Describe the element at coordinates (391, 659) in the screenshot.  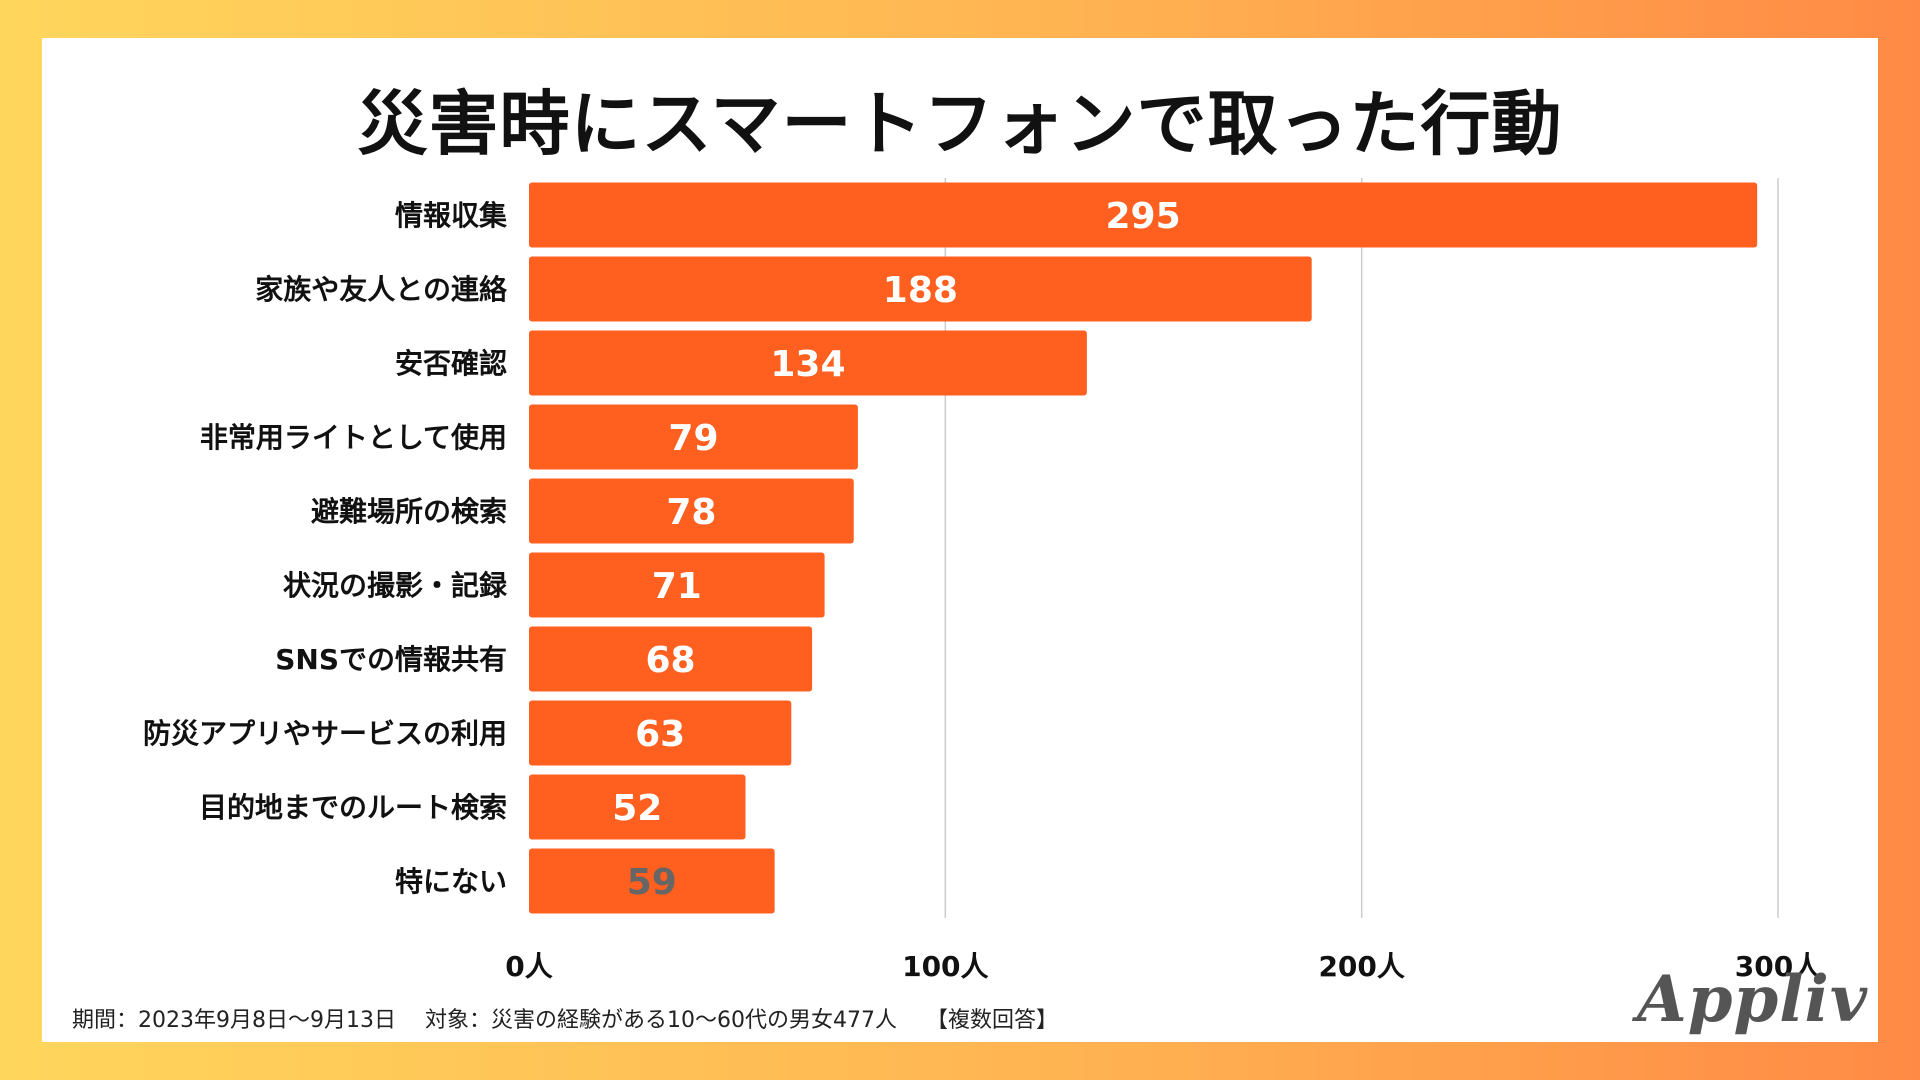
I see `category-label-7: SNSでの情報共有` at that location.